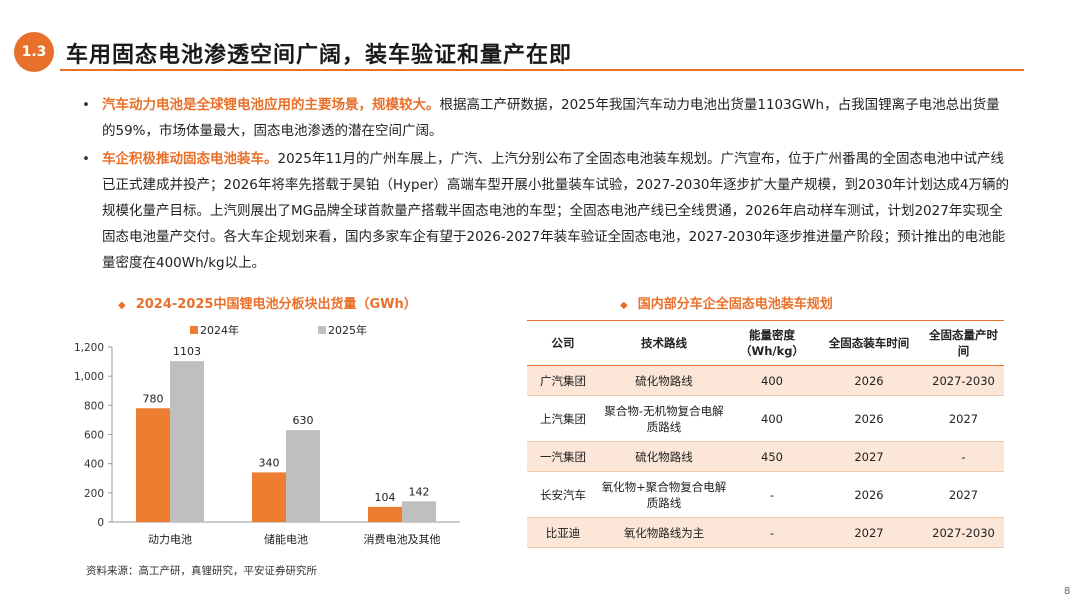 Image resolution: width=1080 pixels, height=608 pixels. Describe the element at coordinates (89, 377) in the screenshot. I see `y-tick-label: 1,000` at that location.